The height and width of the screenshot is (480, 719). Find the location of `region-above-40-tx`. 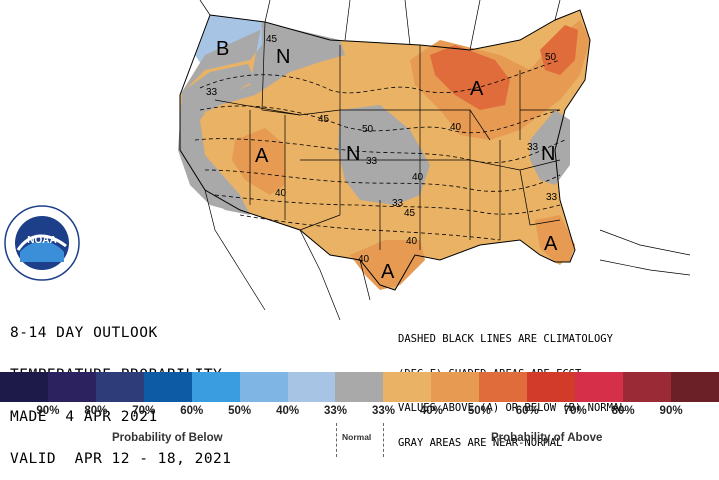

region-above-40-tx is located at coordinates (387, 265).